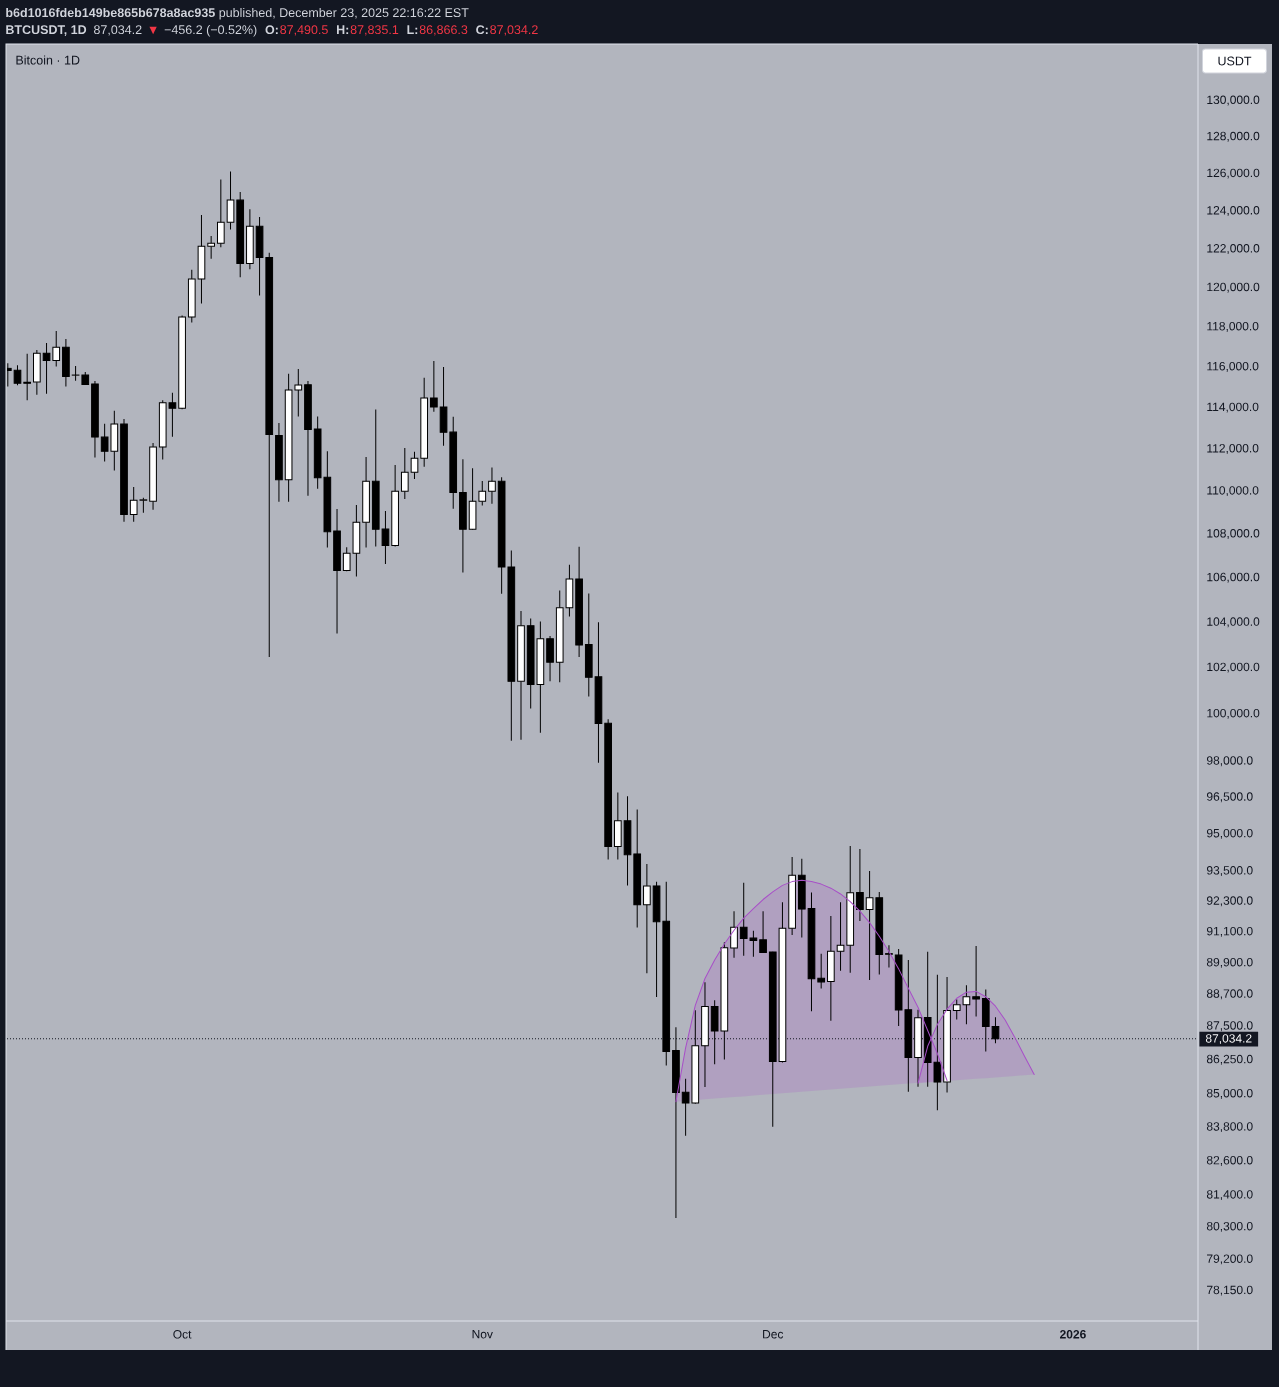  What do you see at coordinates (1229, 1195) in the screenshot?
I see `y-tick-label: 81,400.0` at bounding box center [1229, 1195].